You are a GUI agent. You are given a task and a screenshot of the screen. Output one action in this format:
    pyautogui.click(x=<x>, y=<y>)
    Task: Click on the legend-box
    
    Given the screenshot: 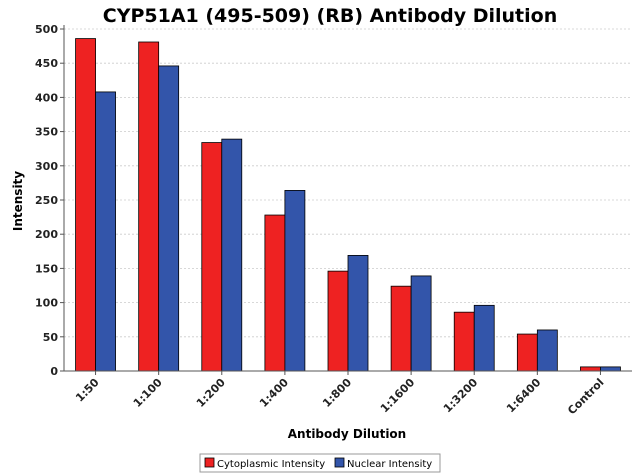 What is the action you would take?
    pyautogui.click(x=320, y=463)
    